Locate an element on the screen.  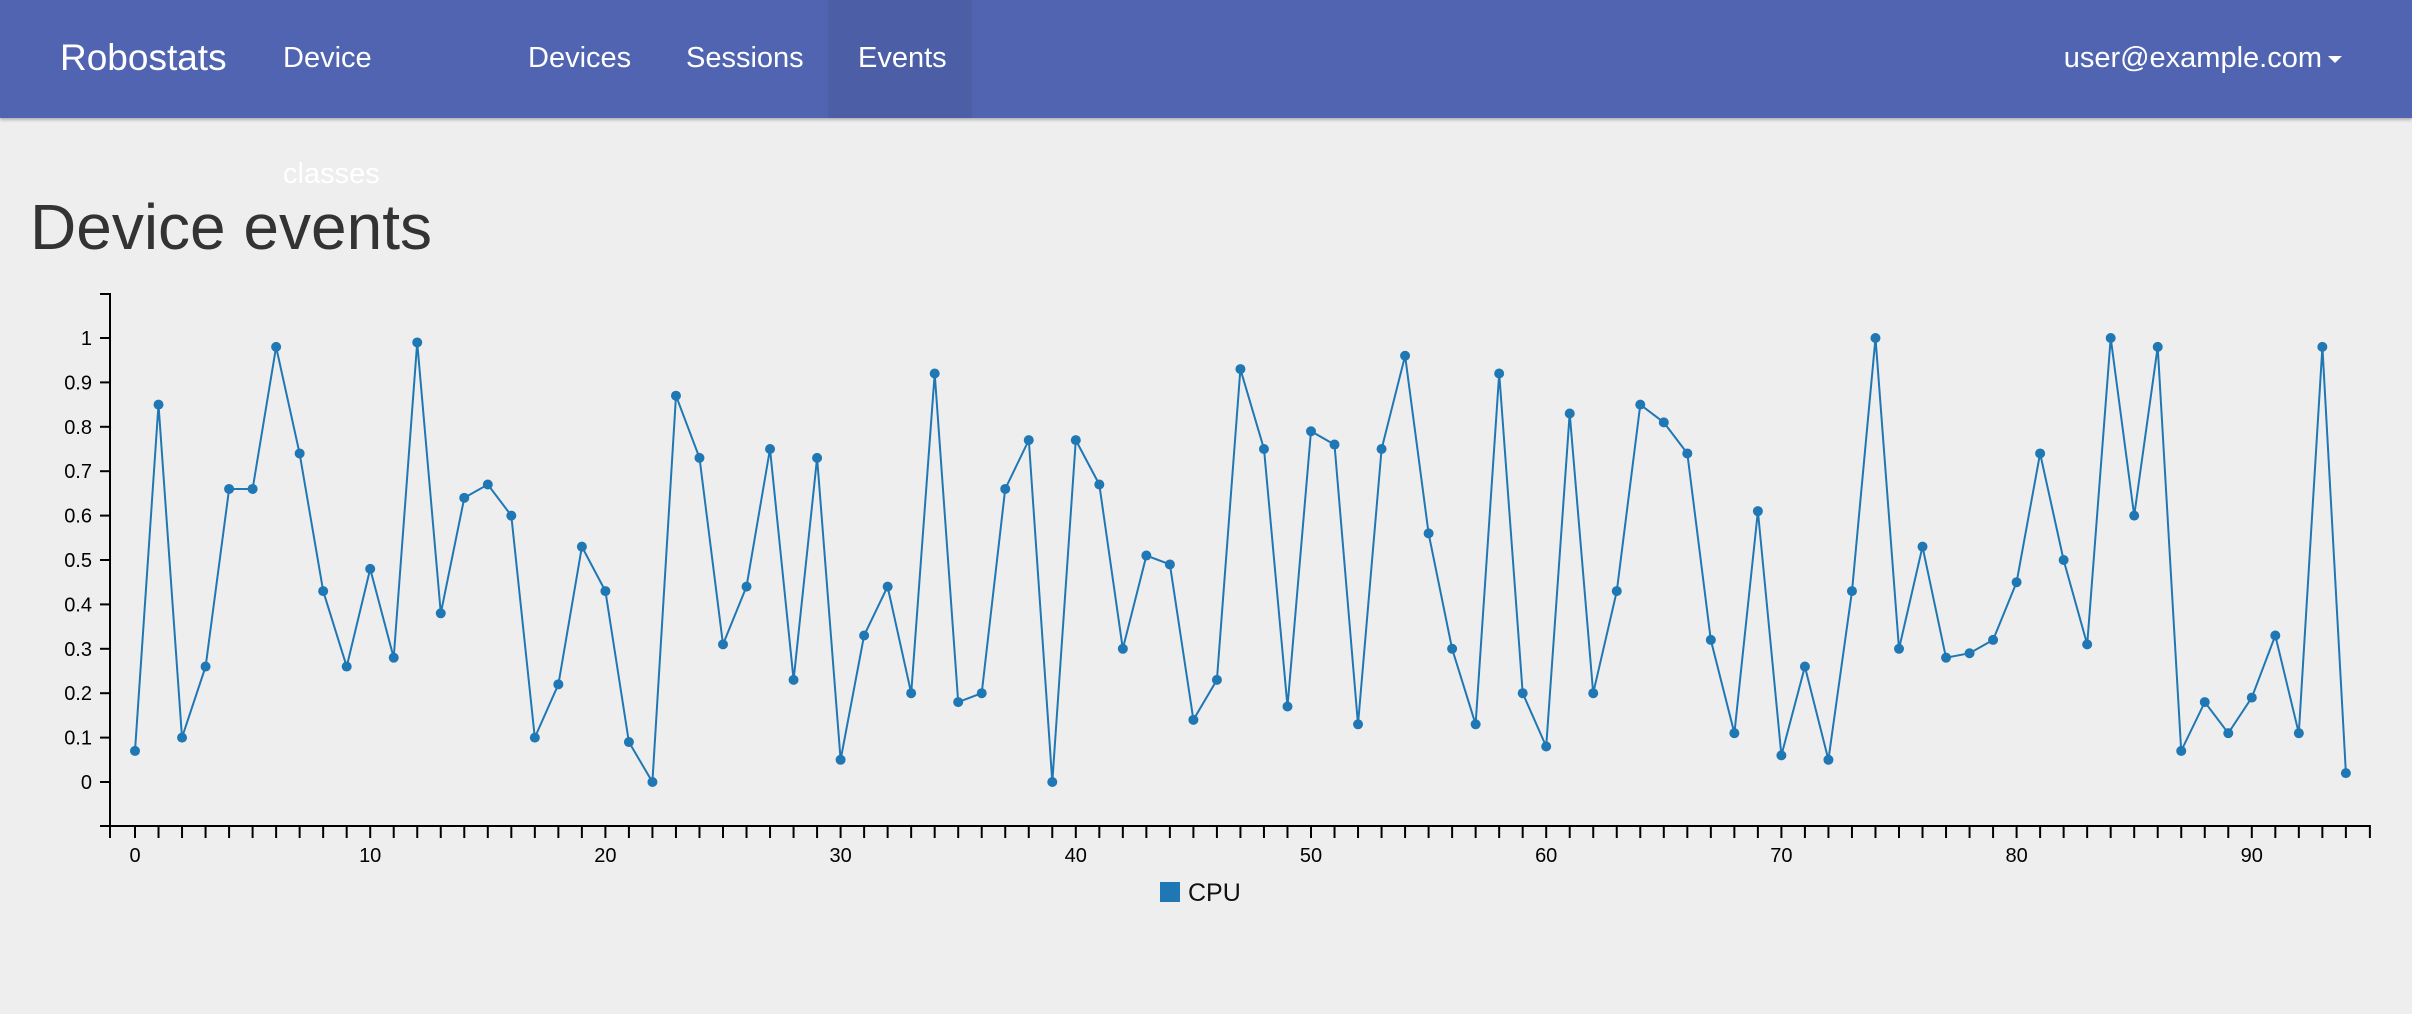
y-tick-label: 0.6 is located at coordinates (78, 517).